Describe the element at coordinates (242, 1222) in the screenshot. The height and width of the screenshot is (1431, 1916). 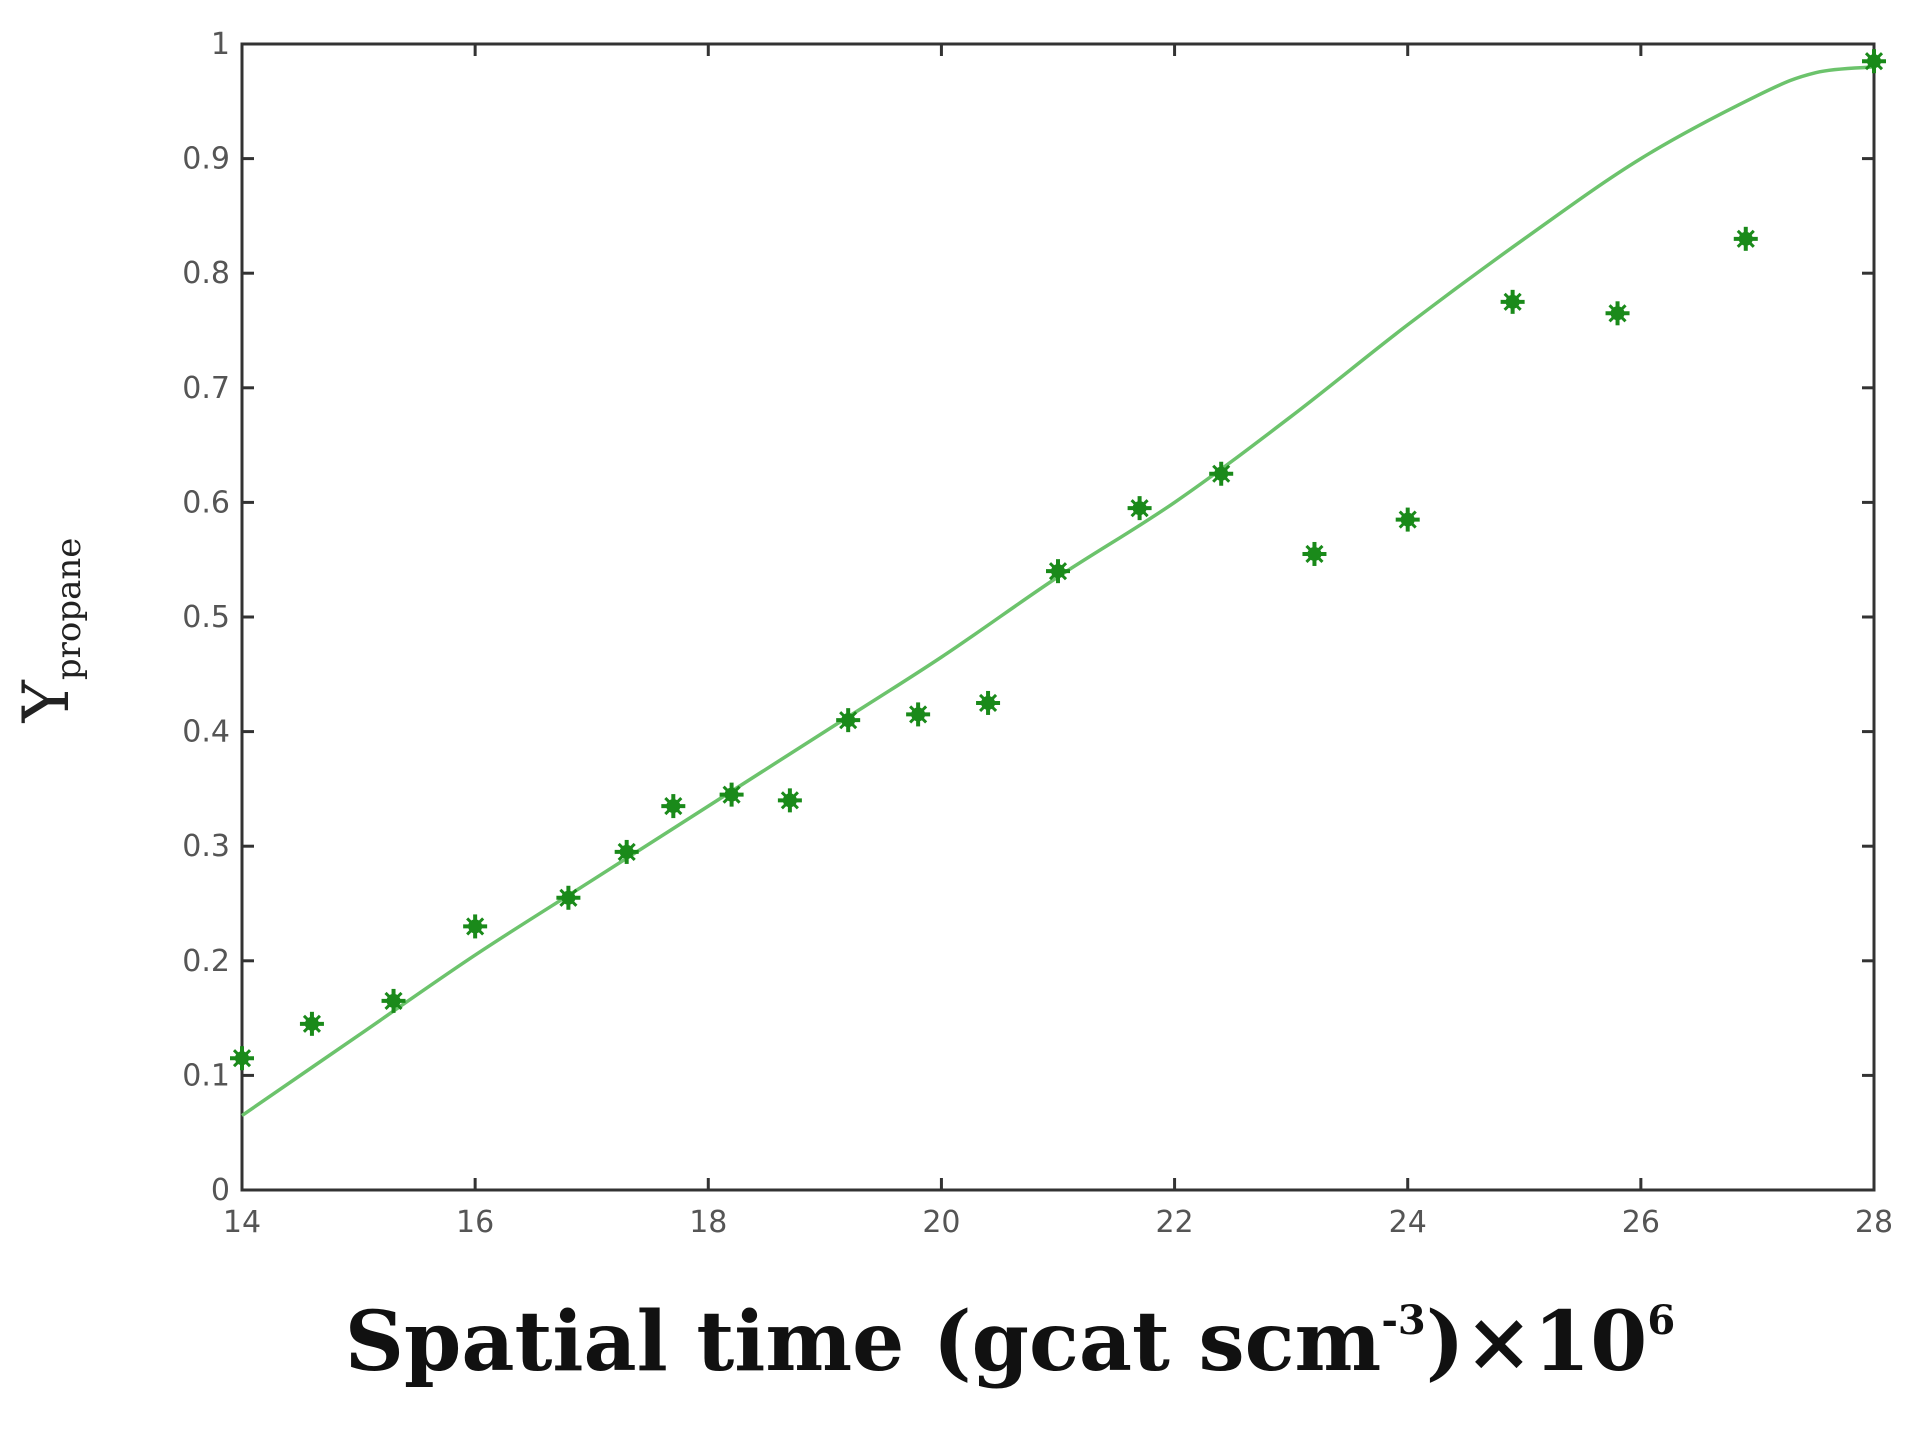
I see `x-tick-label: 14` at that location.